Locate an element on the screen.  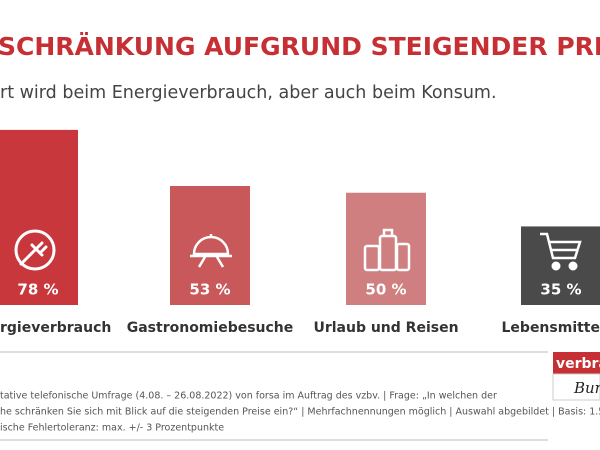
value-label: 50 % is located at coordinates (385, 290).